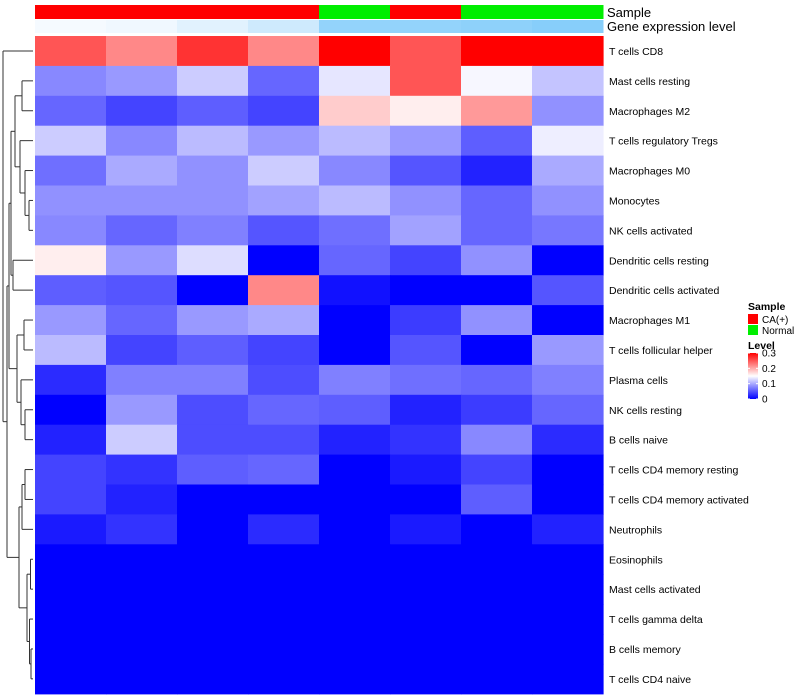  I want to click on row-label: Macrophages M1, so click(649, 321).